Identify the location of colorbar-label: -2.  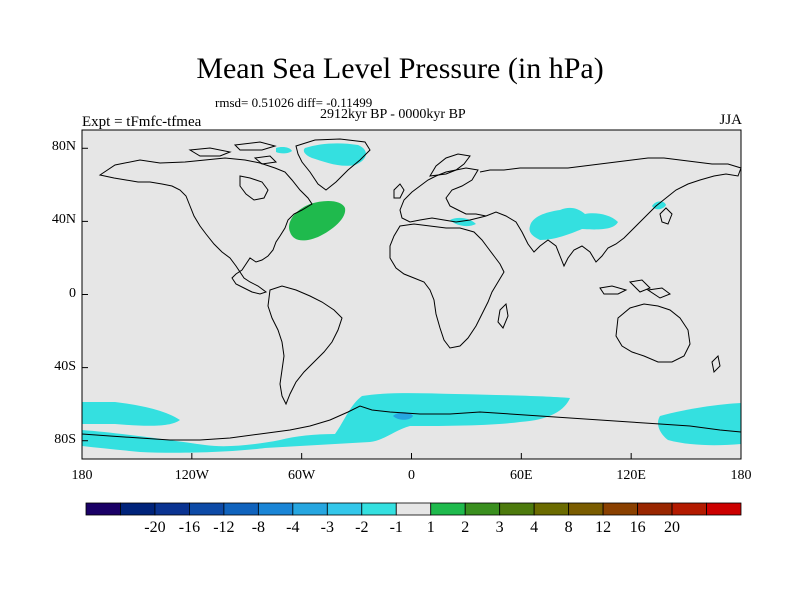
(362, 527).